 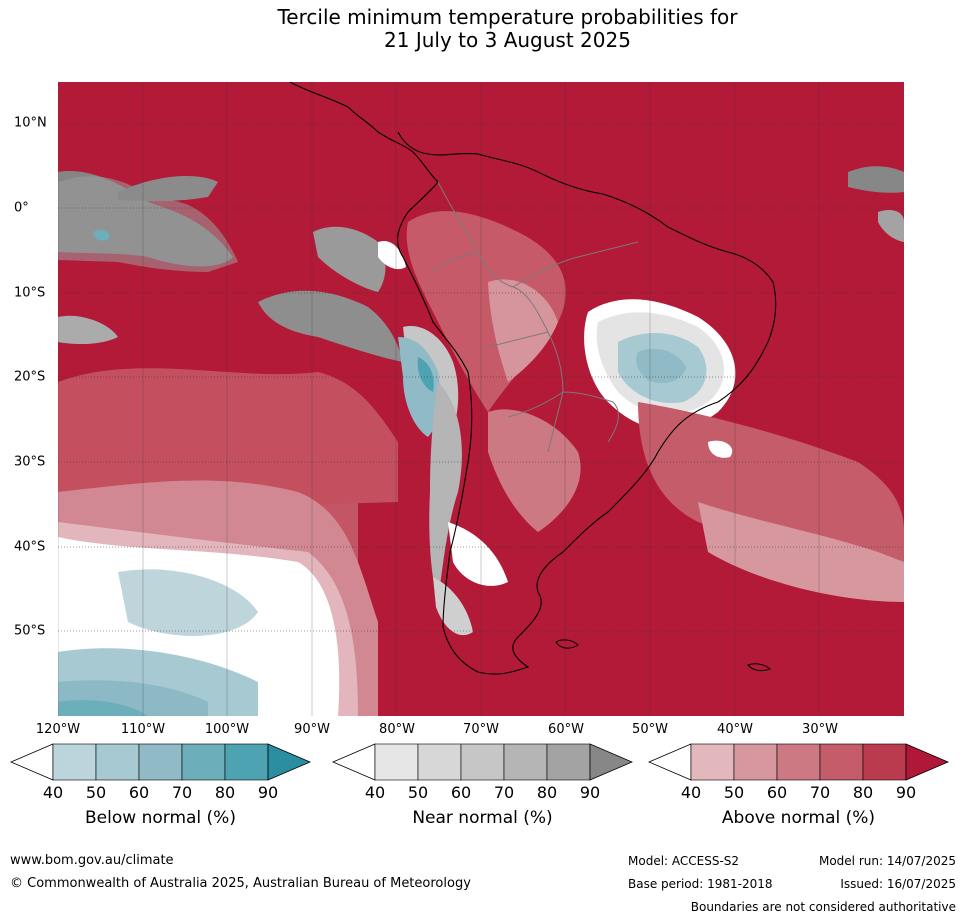 I want to click on east-atlantic-near-normal, so click(x=876, y=179).